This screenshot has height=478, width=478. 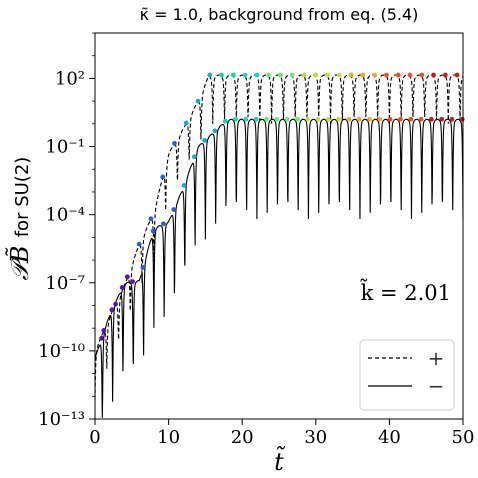 I want to click on chart-title: κ̃ = 1.0, background from eq. (5.4), so click(x=279, y=14).